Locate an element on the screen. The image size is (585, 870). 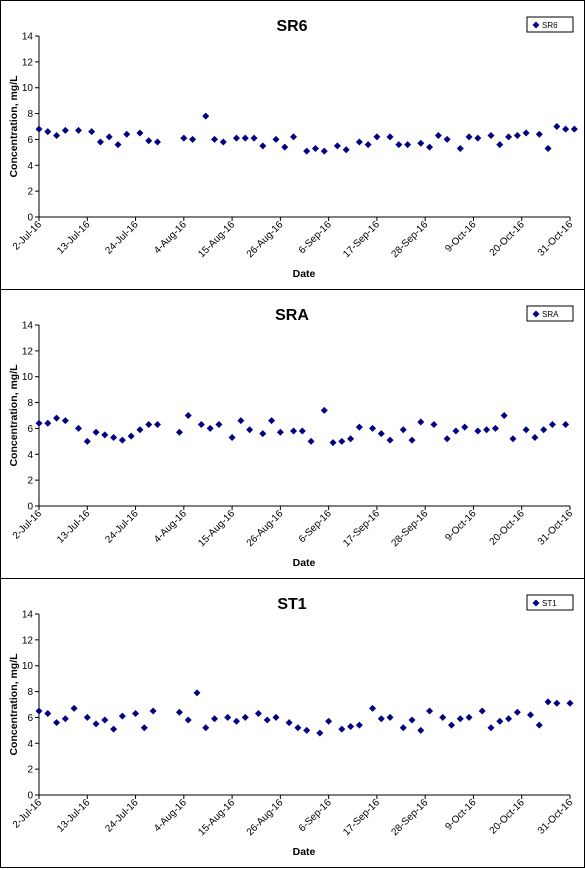
y-tick-label: 6 is located at coordinates (30, 429).